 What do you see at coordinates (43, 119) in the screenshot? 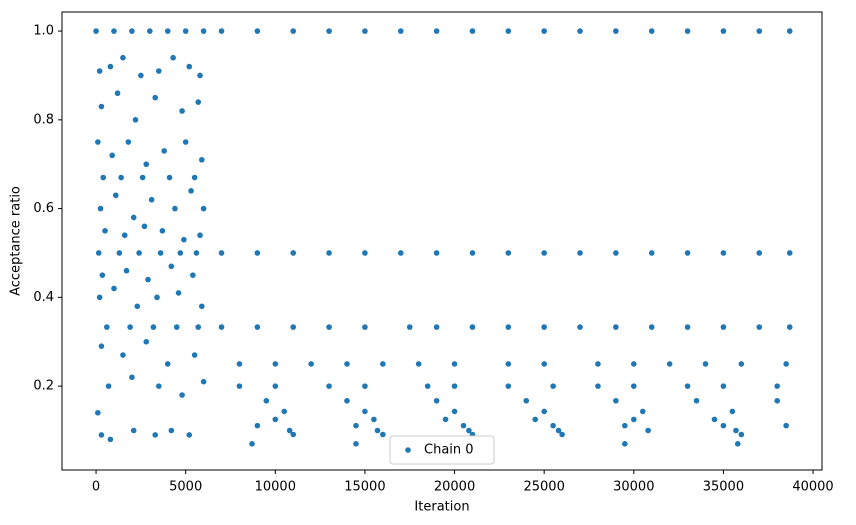
I see `y-tick-label: 0.8` at bounding box center [43, 119].